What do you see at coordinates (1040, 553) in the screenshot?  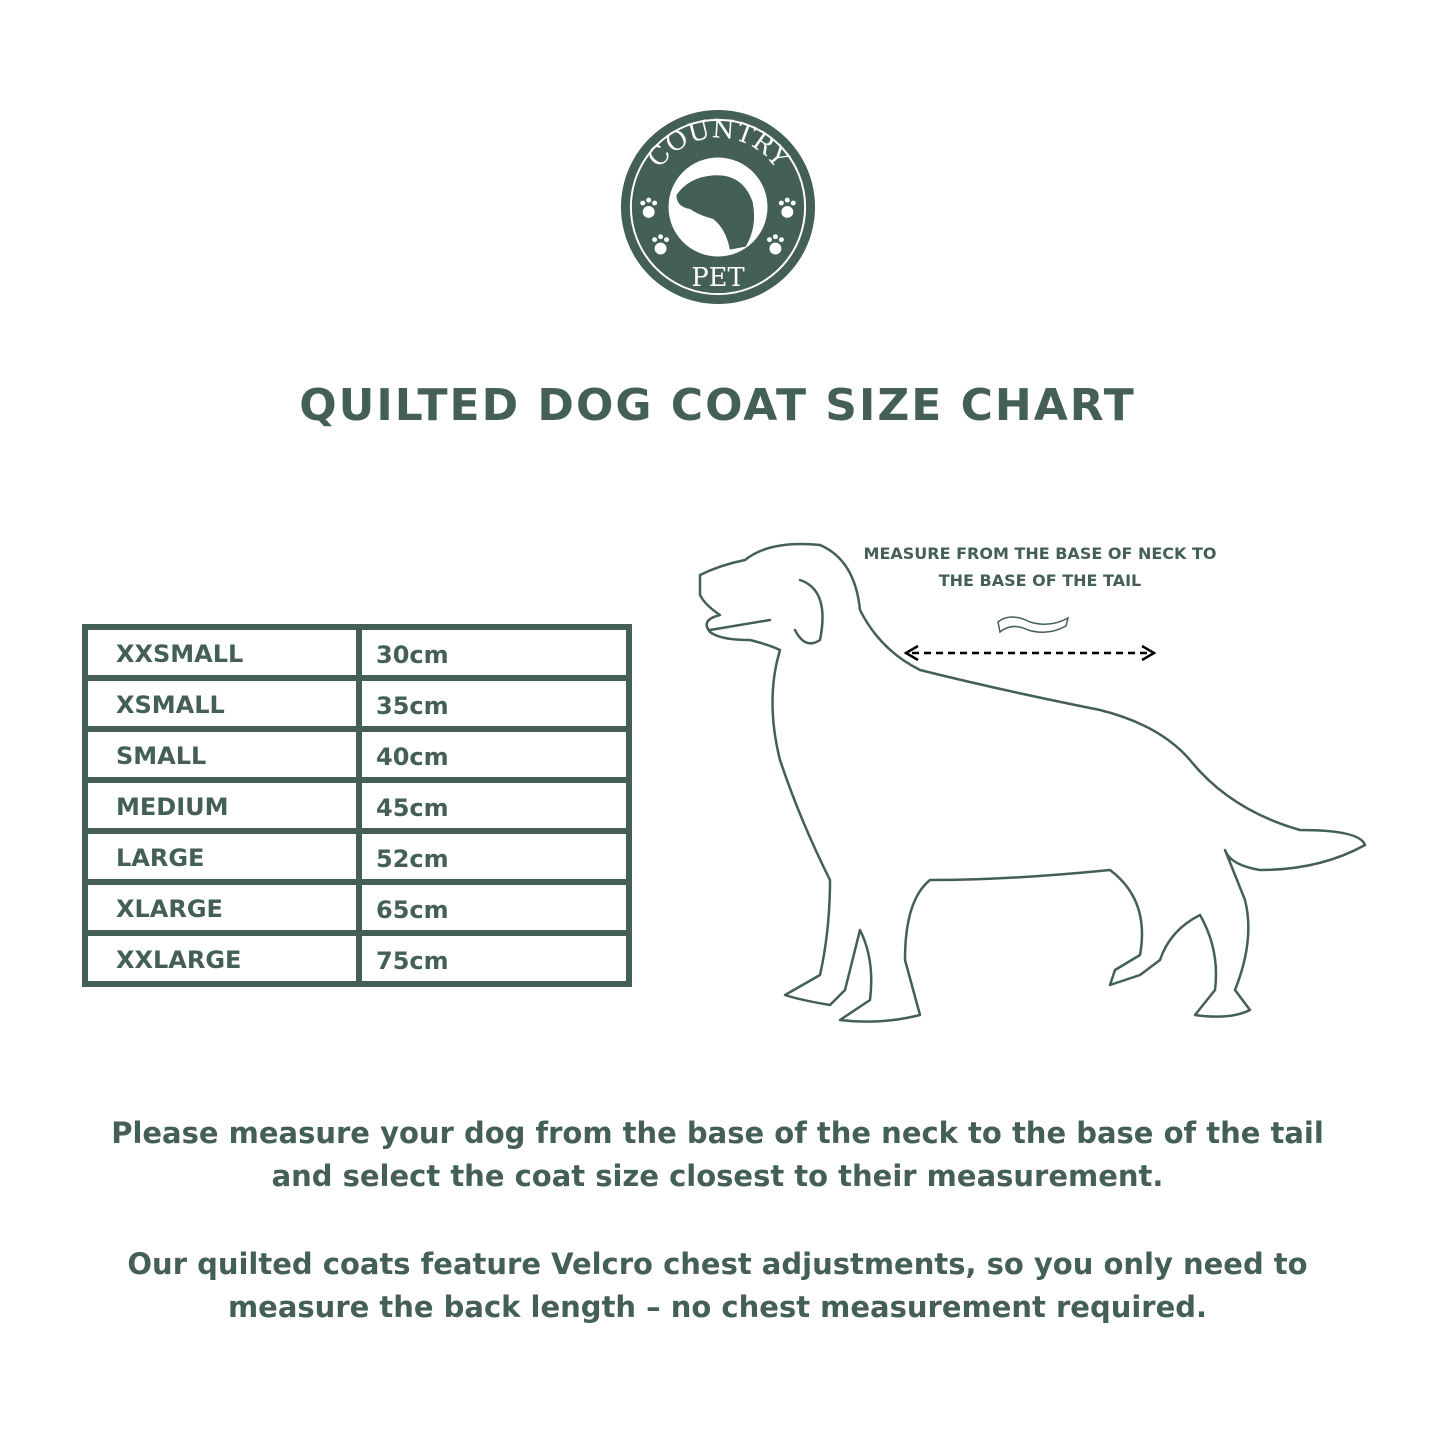 I see `measure-line-1: MEASURE FROM THE BASE OF NECK TO` at bounding box center [1040, 553].